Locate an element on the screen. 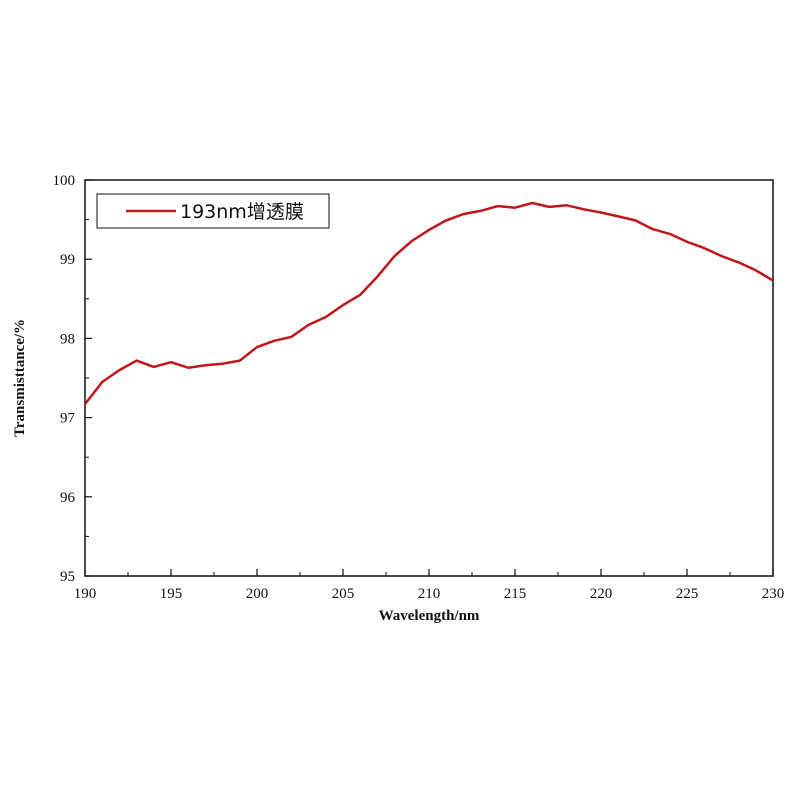  x-tick-label: 190 is located at coordinates (85, 594).